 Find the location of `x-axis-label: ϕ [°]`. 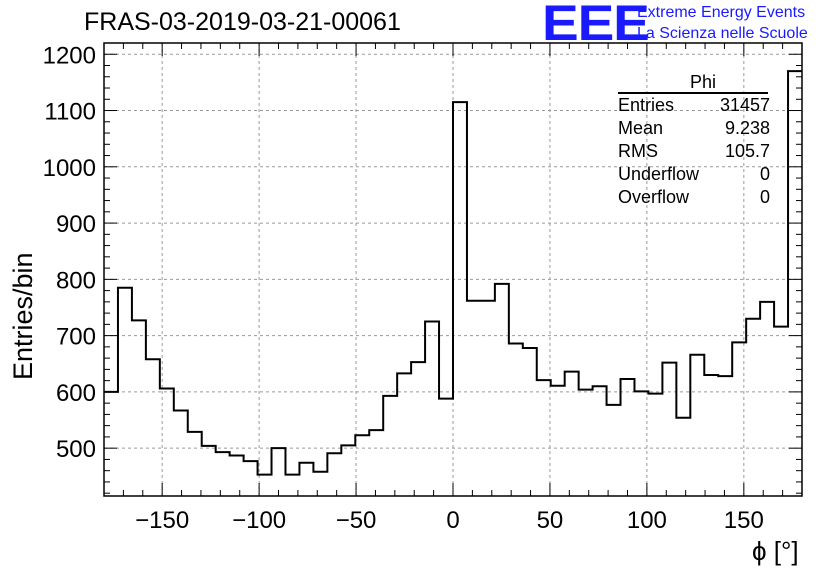

x-axis-label: ϕ [°] is located at coordinates (775, 551).